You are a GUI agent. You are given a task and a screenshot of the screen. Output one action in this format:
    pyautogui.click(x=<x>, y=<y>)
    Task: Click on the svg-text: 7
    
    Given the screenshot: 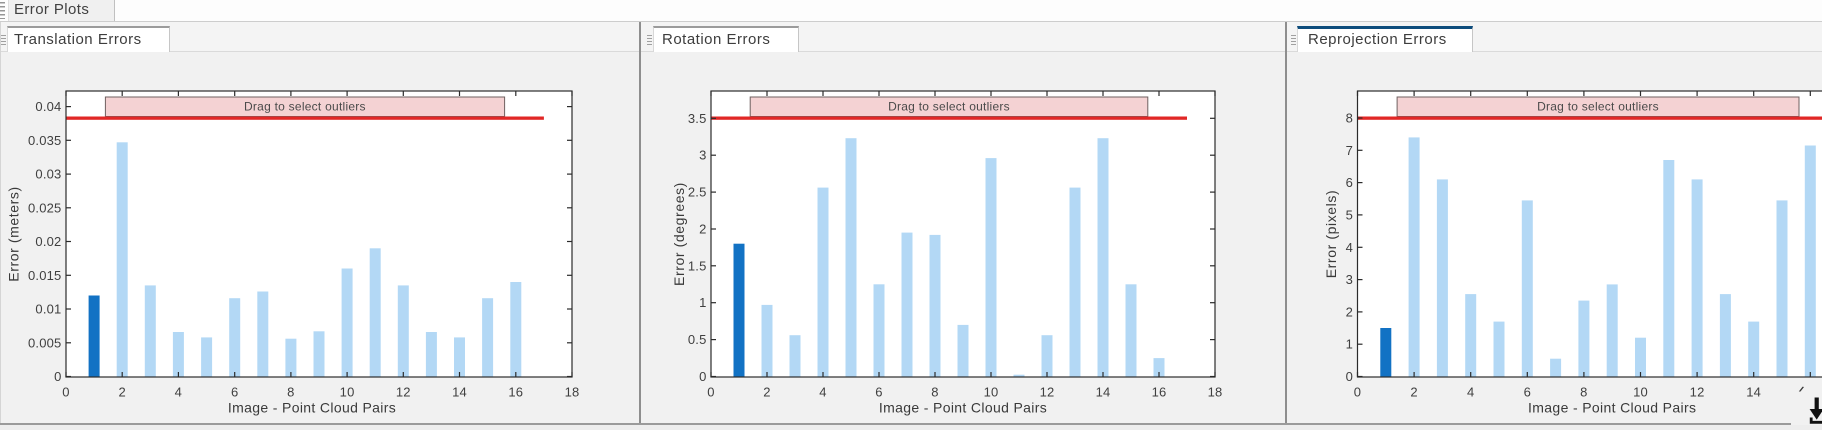 What is the action you would take?
    pyautogui.click(x=1349, y=150)
    